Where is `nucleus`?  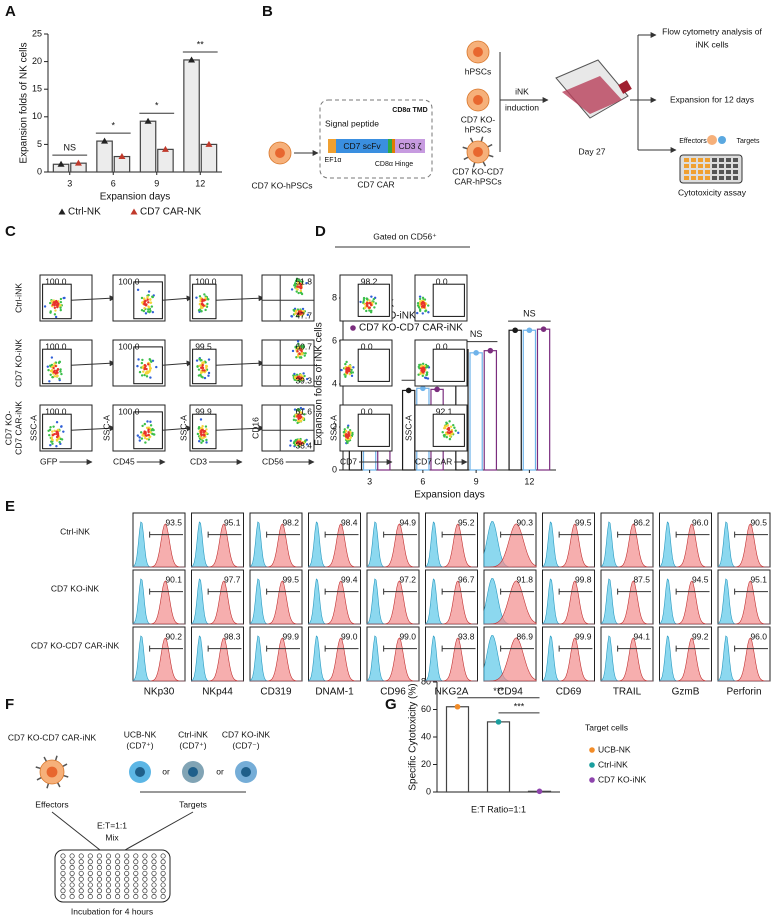
nucleus is located at coordinates (478, 52).